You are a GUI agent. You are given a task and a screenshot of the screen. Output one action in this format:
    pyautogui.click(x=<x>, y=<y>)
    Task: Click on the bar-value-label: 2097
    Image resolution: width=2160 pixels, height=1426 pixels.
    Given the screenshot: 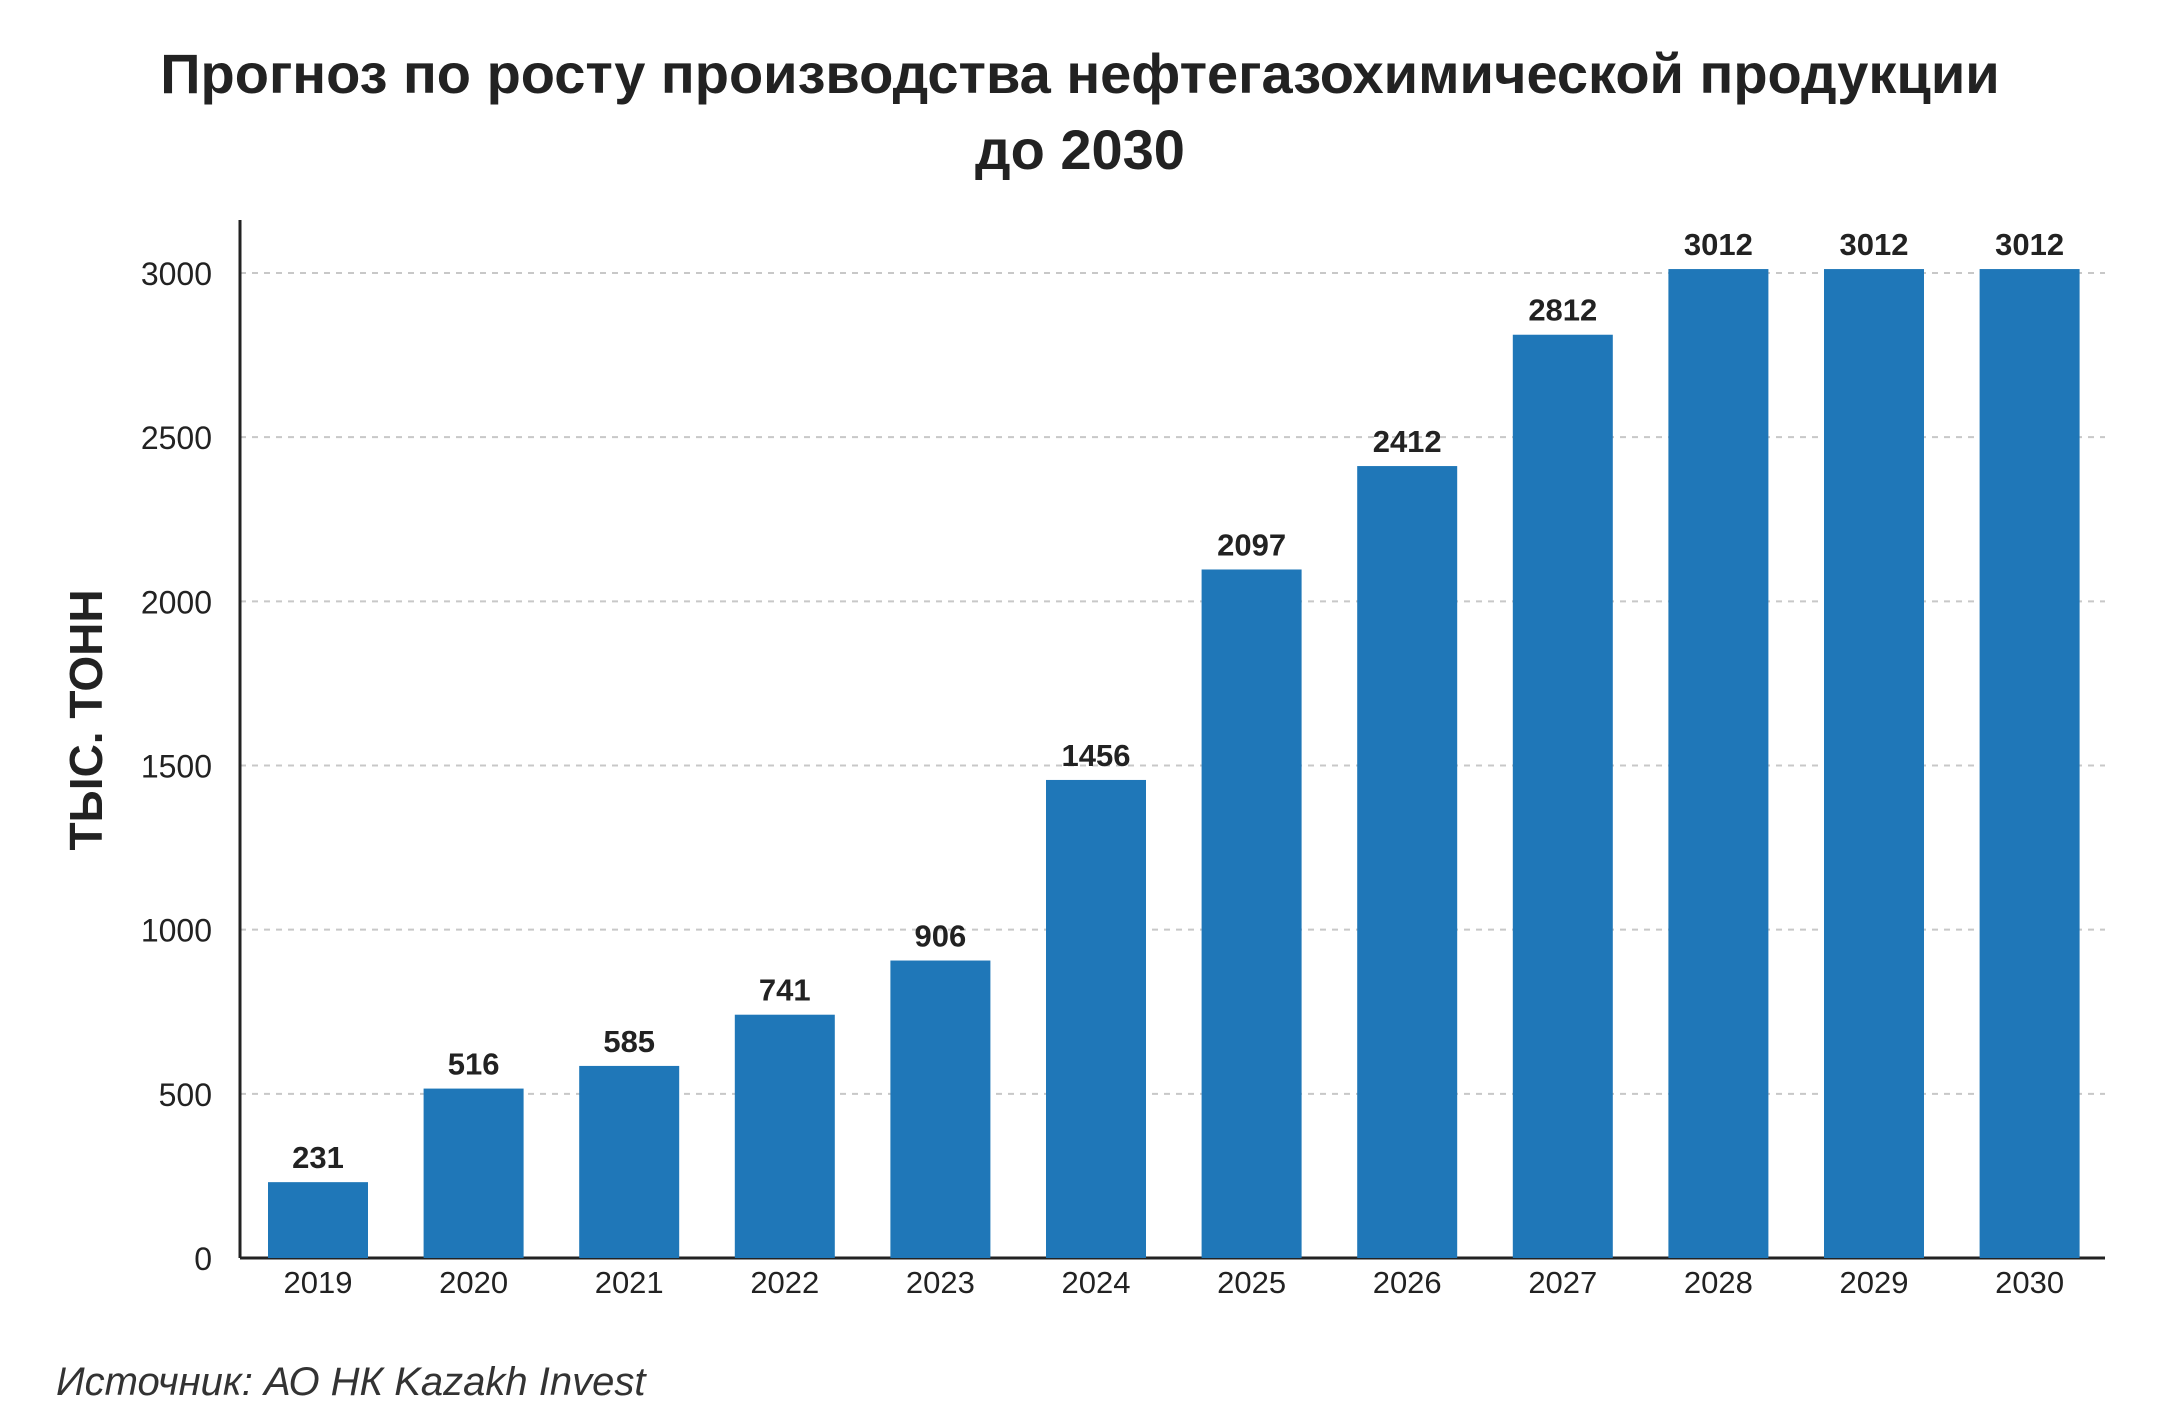 What is the action you would take?
    pyautogui.click(x=1251, y=544)
    